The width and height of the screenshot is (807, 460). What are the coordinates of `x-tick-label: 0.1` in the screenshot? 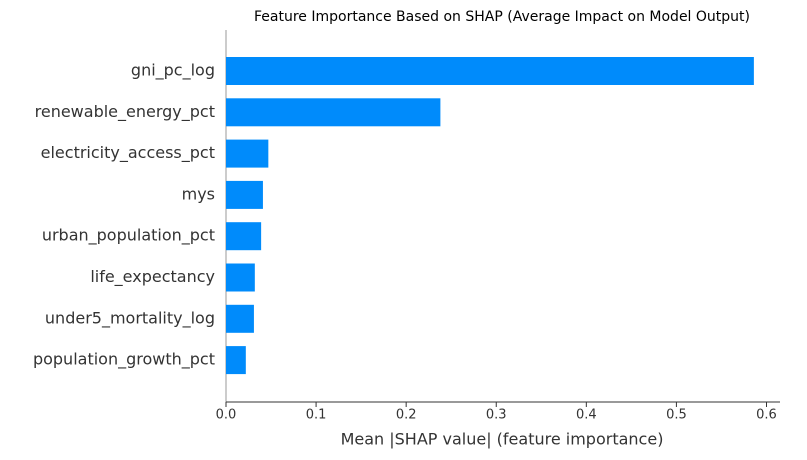 It's located at (316, 415).